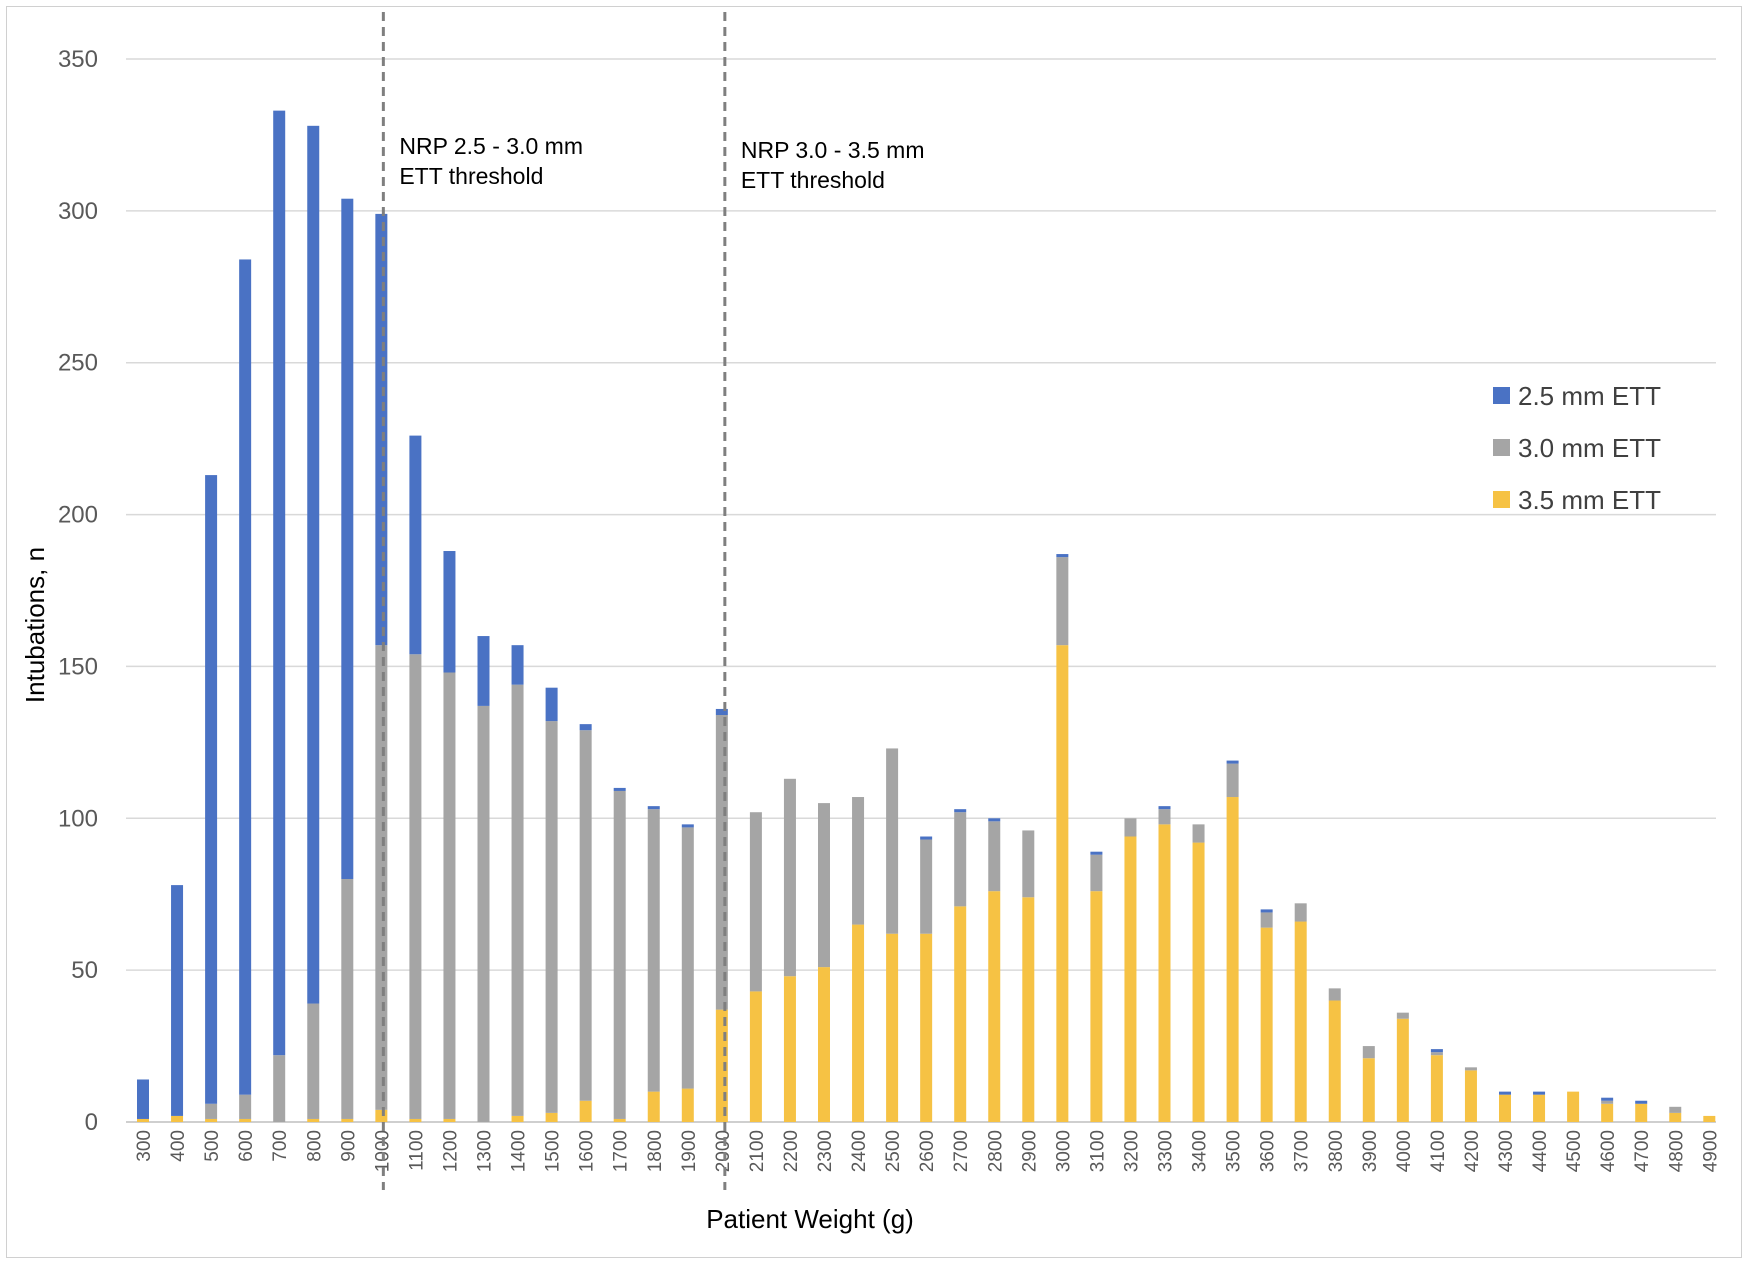 This screenshot has width=1754, height=1270. What do you see at coordinates (653, 950) in the screenshot?
I see `bar-1800-30mmETT` at bounding box center [653, 950].